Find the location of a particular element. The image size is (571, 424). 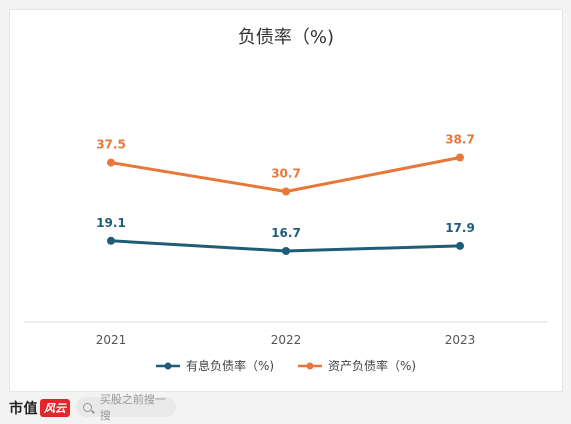

brand: 市值 风云 is located at coordinates (39, 408).